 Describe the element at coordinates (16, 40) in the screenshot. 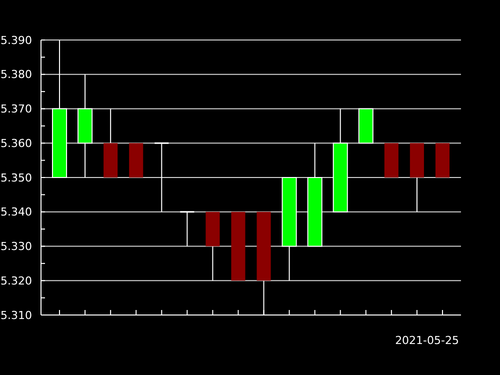

I see `y-tick-label: 5.390` at that location.